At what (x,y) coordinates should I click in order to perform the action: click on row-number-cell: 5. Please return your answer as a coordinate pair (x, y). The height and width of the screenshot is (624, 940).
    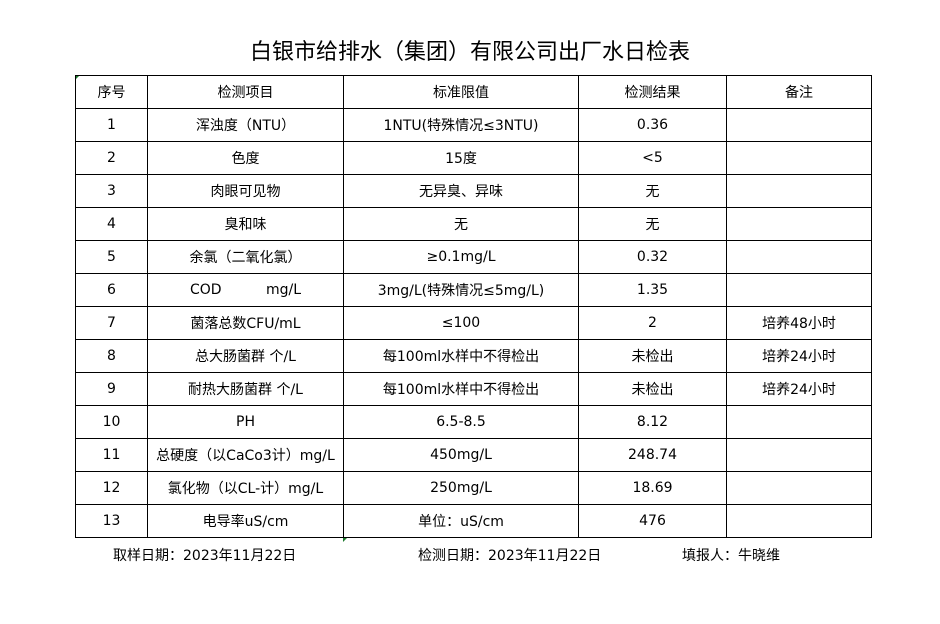
    Looking at the image, I should click on (111, 257).